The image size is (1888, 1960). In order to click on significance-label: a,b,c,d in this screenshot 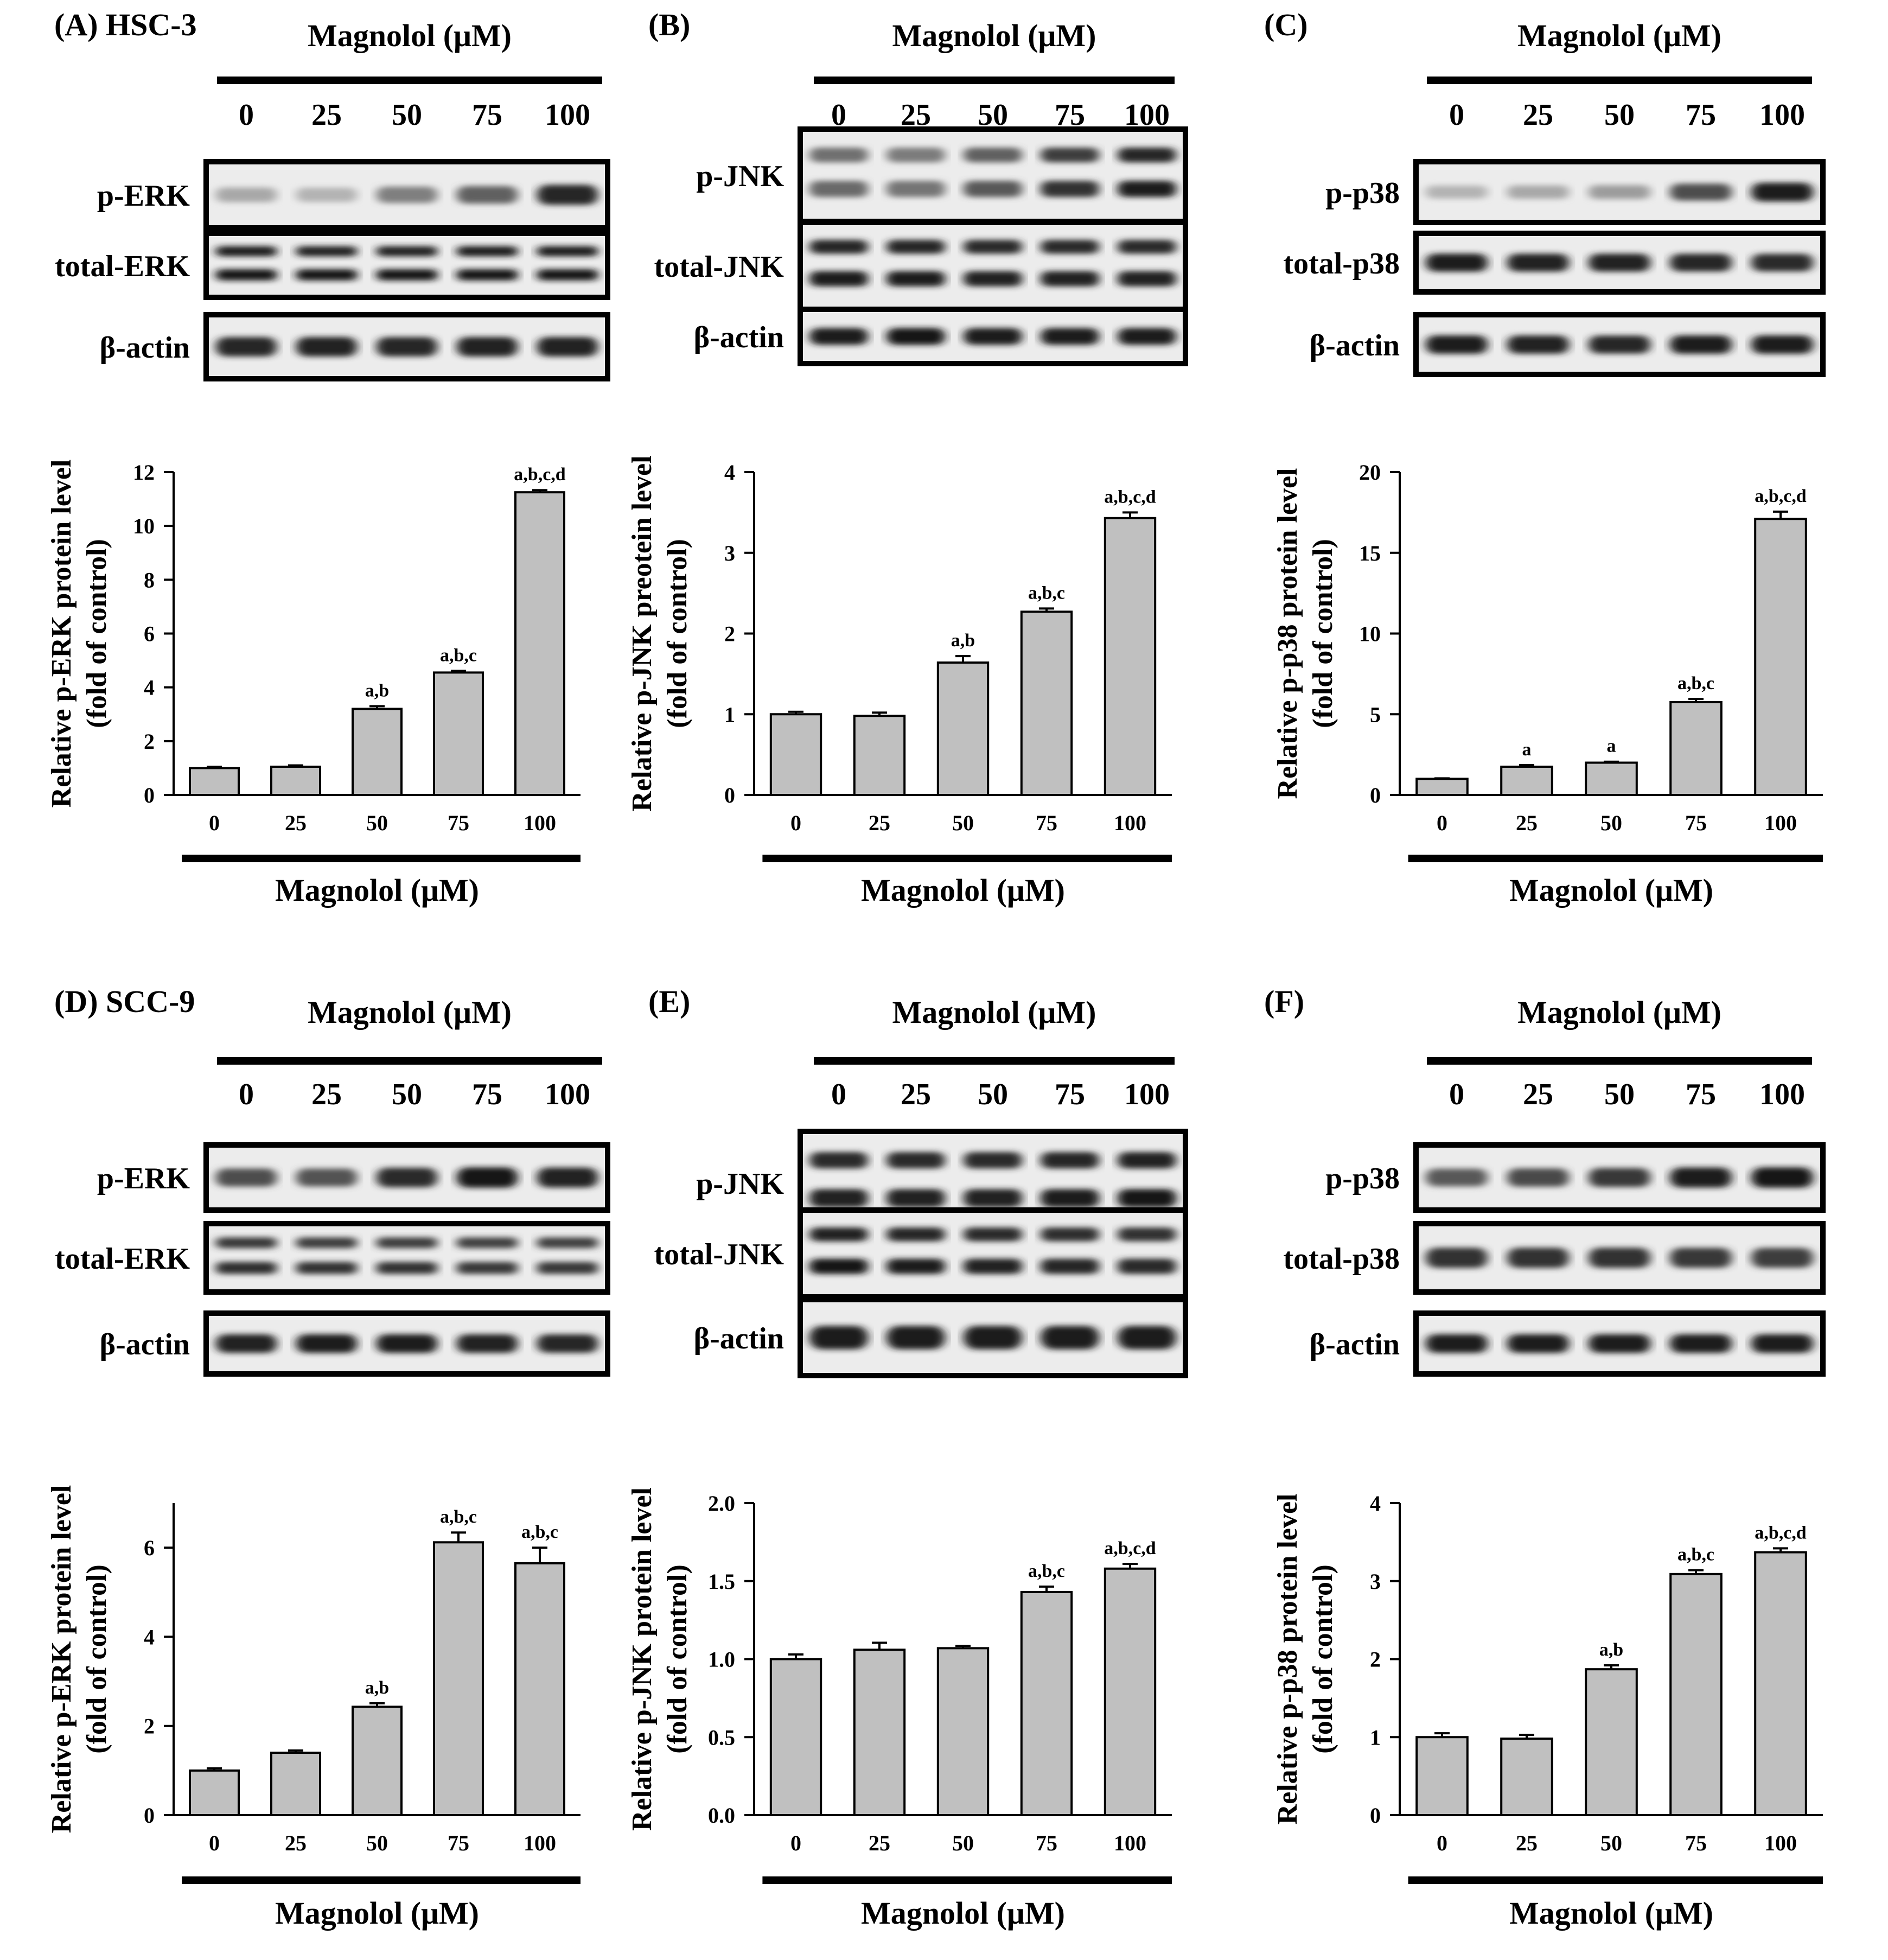, I will do `click(1781, 496)`.